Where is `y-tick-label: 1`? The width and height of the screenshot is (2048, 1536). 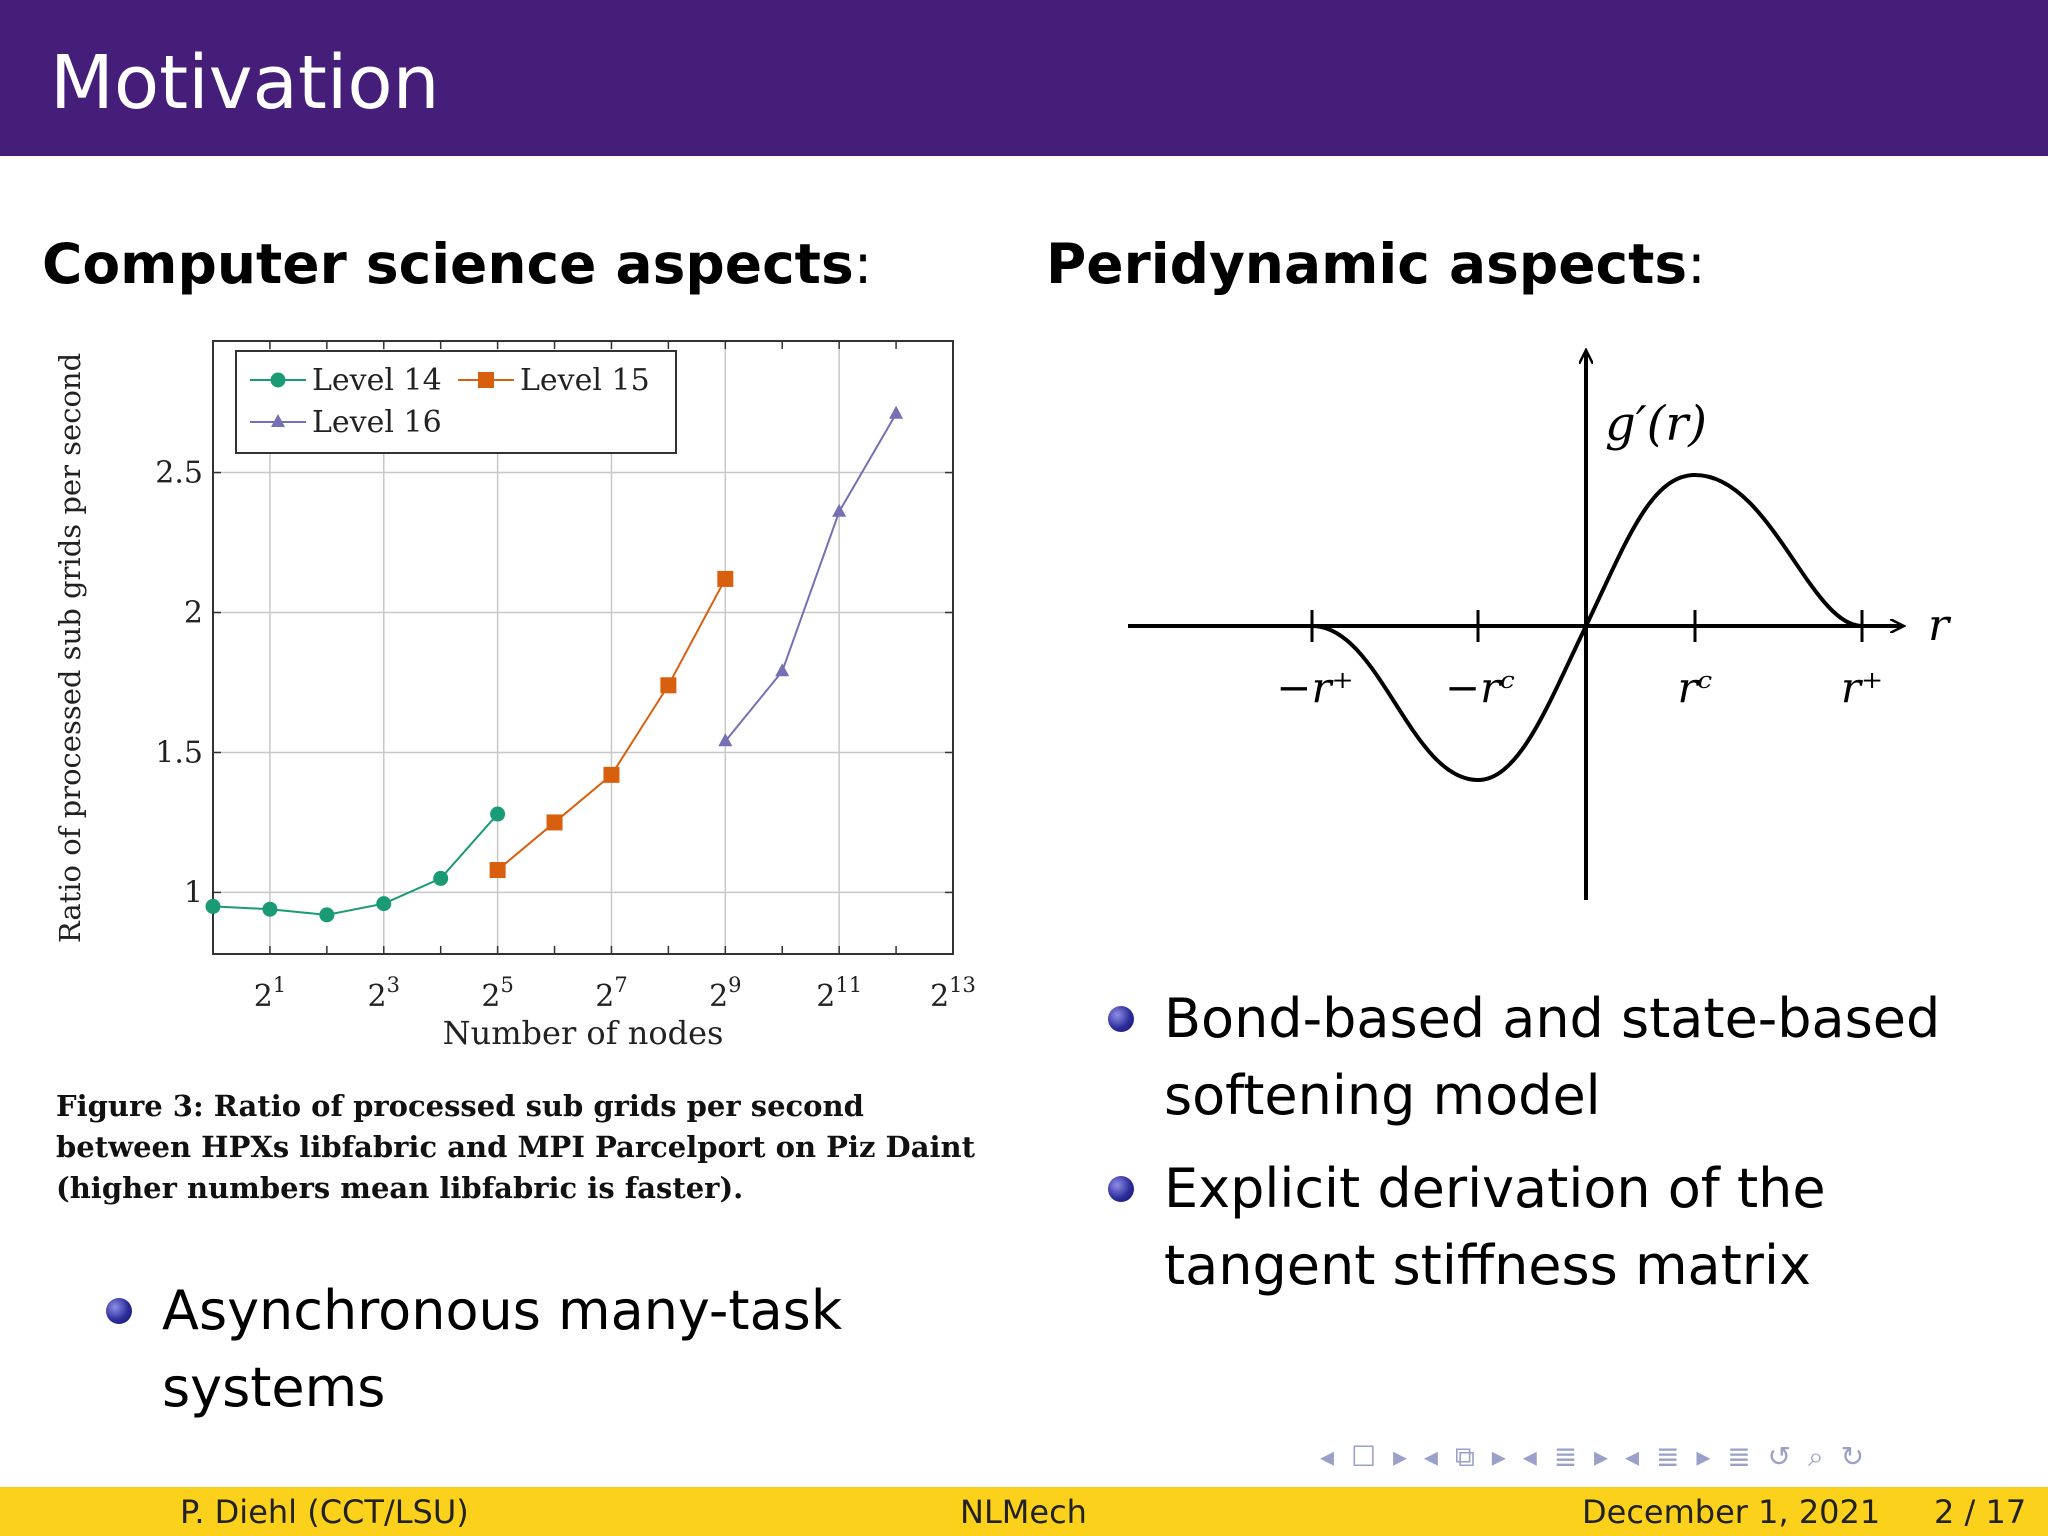
y-tick-label: 1 is located at coordinates (193, 892).